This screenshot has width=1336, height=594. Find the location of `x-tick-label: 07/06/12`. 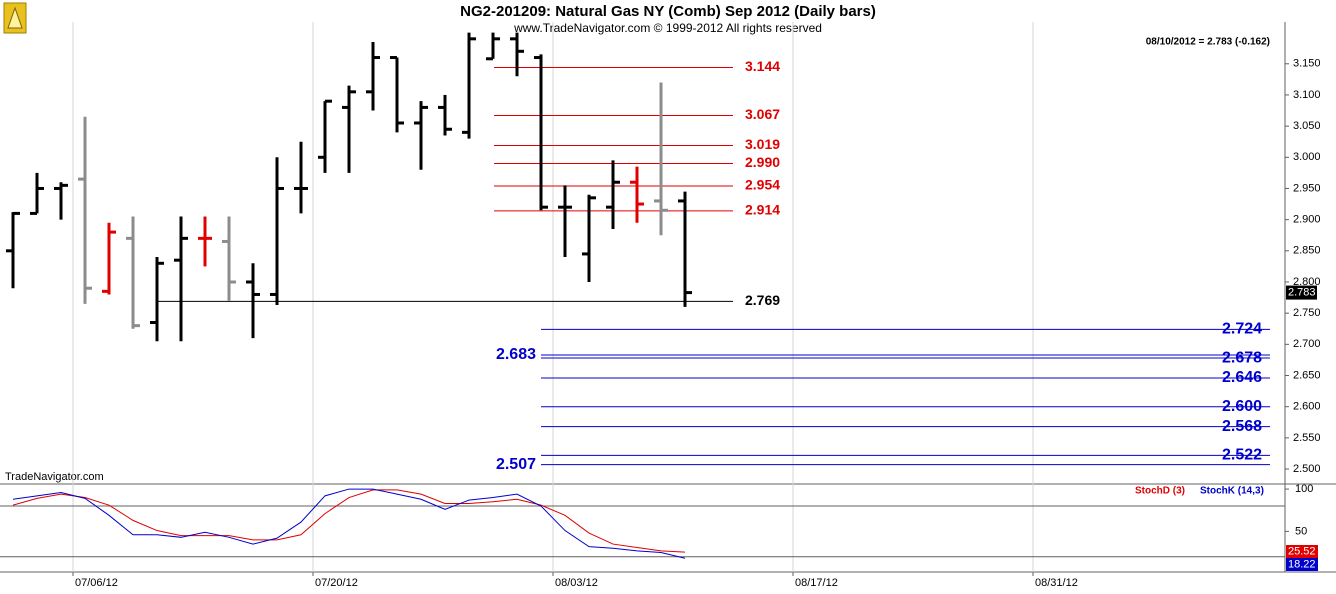

x-tick-label: 07/06/12 is located at coordinates (96, 583).